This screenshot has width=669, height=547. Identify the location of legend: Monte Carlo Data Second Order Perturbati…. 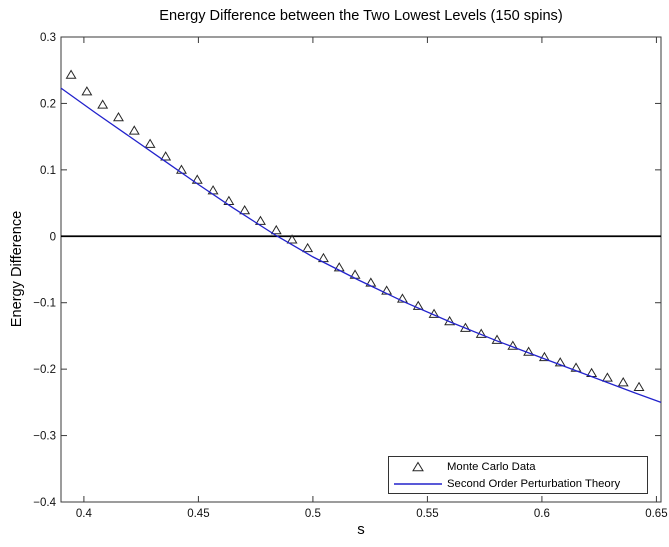
(518, 475).